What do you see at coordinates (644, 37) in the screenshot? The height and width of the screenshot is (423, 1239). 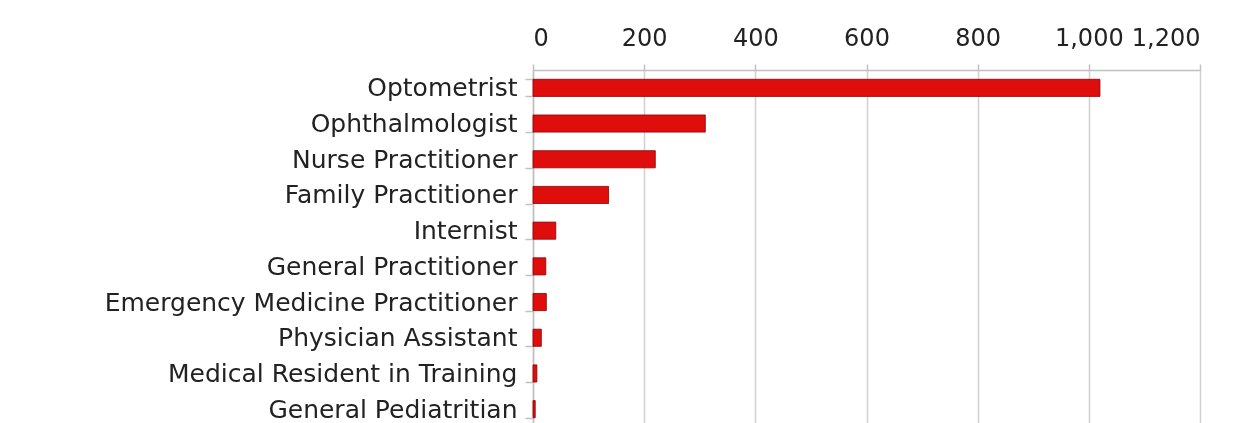 I see `x-tick-label: 200` at bounding box center [644, 37].